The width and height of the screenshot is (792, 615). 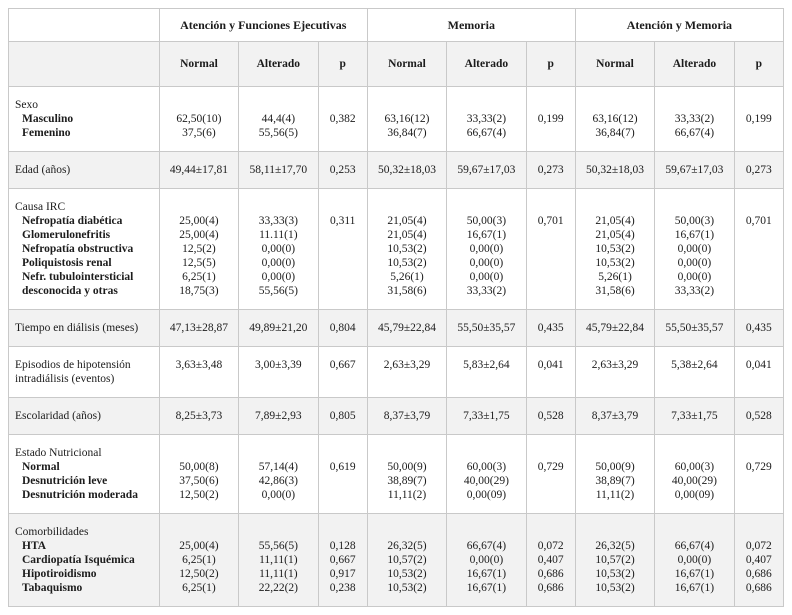 What do you see at coordinates (407, 416) in the screenshot?
I see `data-cell: 8,37±3,79` at bounding box center [407, 416].